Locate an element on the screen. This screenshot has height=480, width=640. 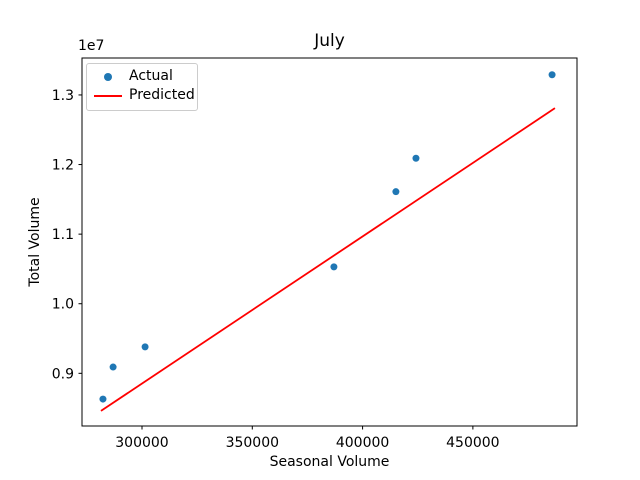
predicted-line-swatch is located at coordinates (108, 95).